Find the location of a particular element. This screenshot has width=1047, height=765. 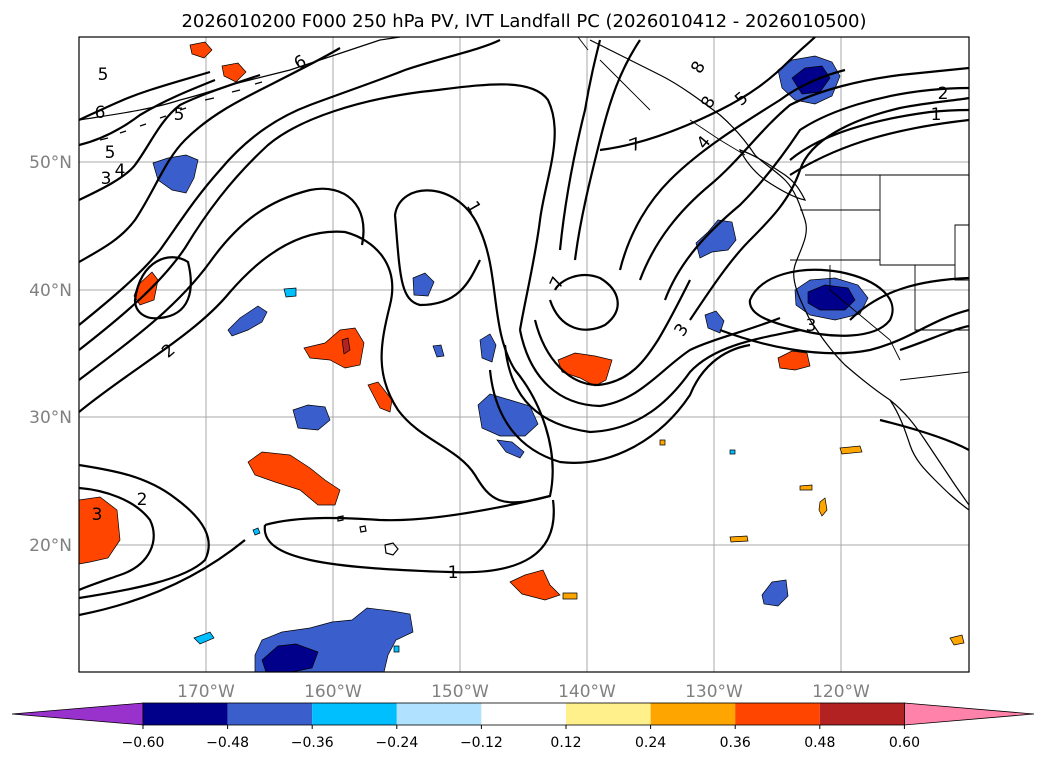

lat-label-30n: 30°N is located at coordinates (50, 418).